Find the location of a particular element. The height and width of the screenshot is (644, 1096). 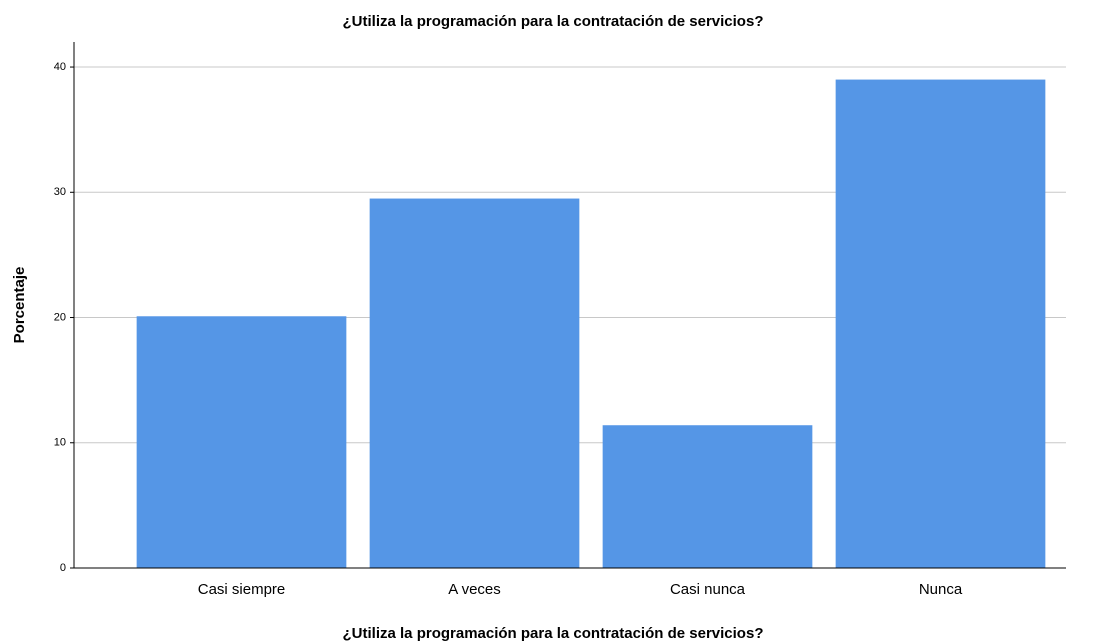

x-tick-label: Casi siempre is located at coordinates (242, 589).